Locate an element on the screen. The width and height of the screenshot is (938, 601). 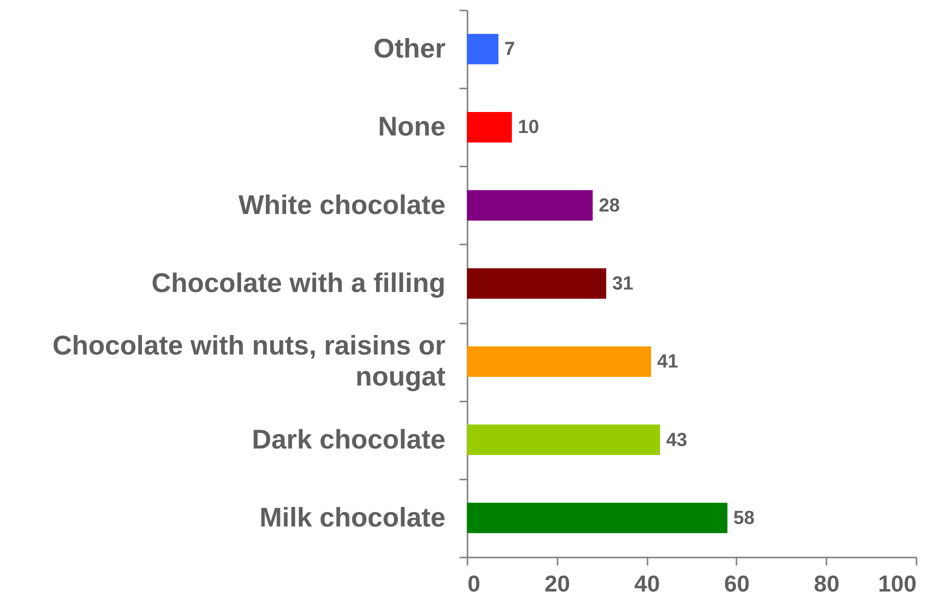
x-tick-label: 80 is located at coordinates (827, 583).